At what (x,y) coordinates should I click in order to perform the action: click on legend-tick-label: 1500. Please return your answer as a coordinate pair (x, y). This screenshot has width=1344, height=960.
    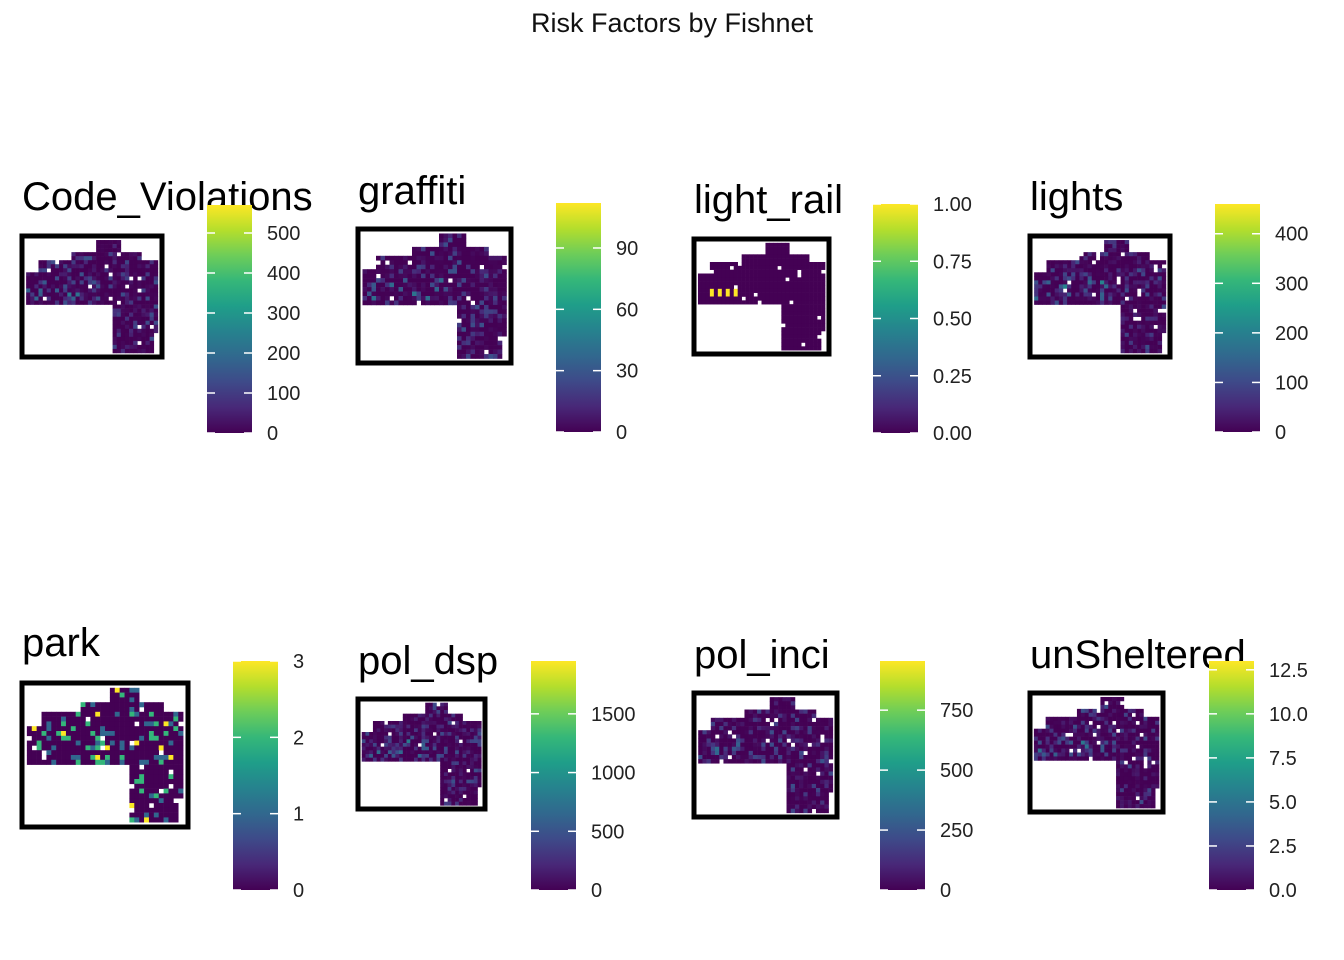
    Looking at the image, I should click on (613, 715).